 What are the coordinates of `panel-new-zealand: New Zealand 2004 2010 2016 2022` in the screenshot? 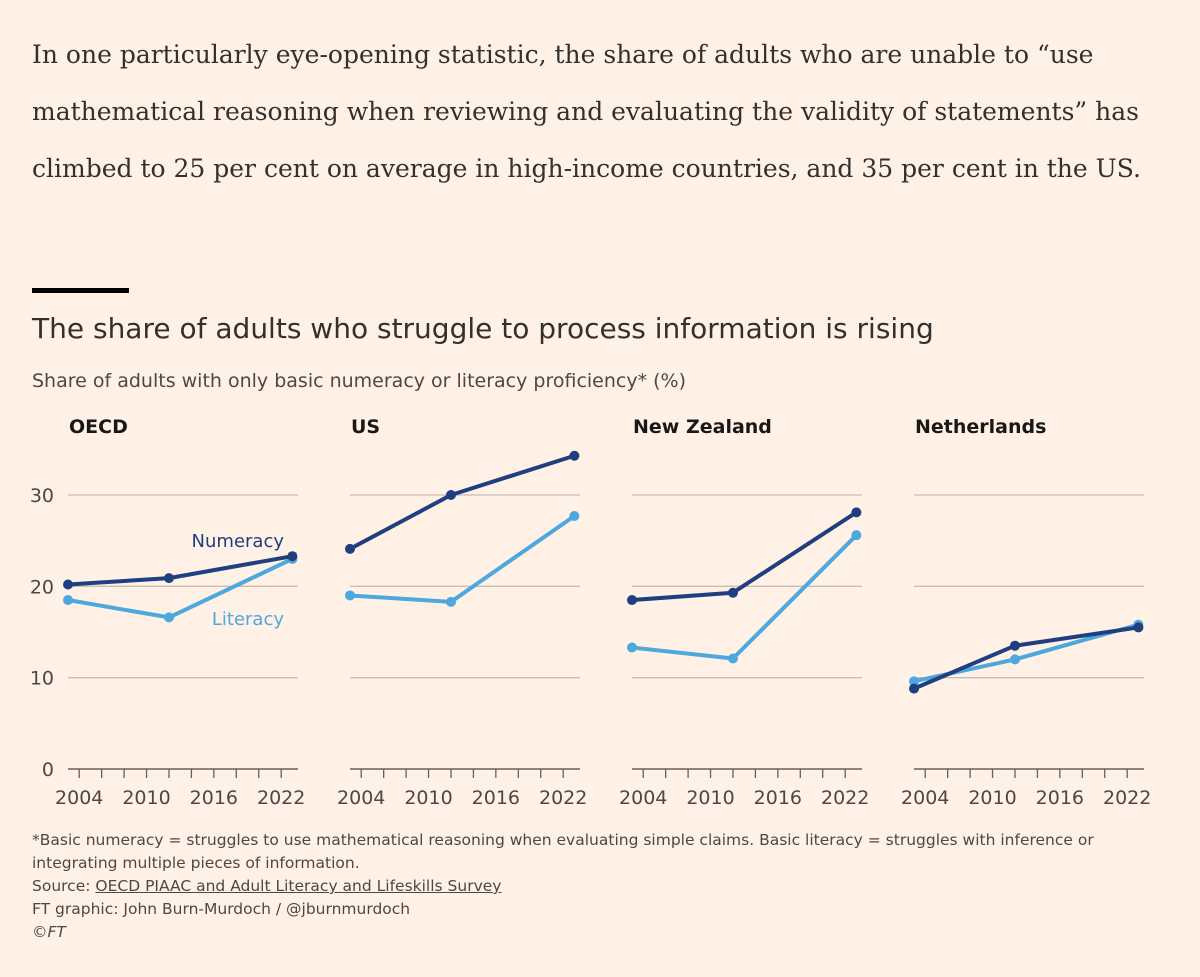 It's located at (744, 612).